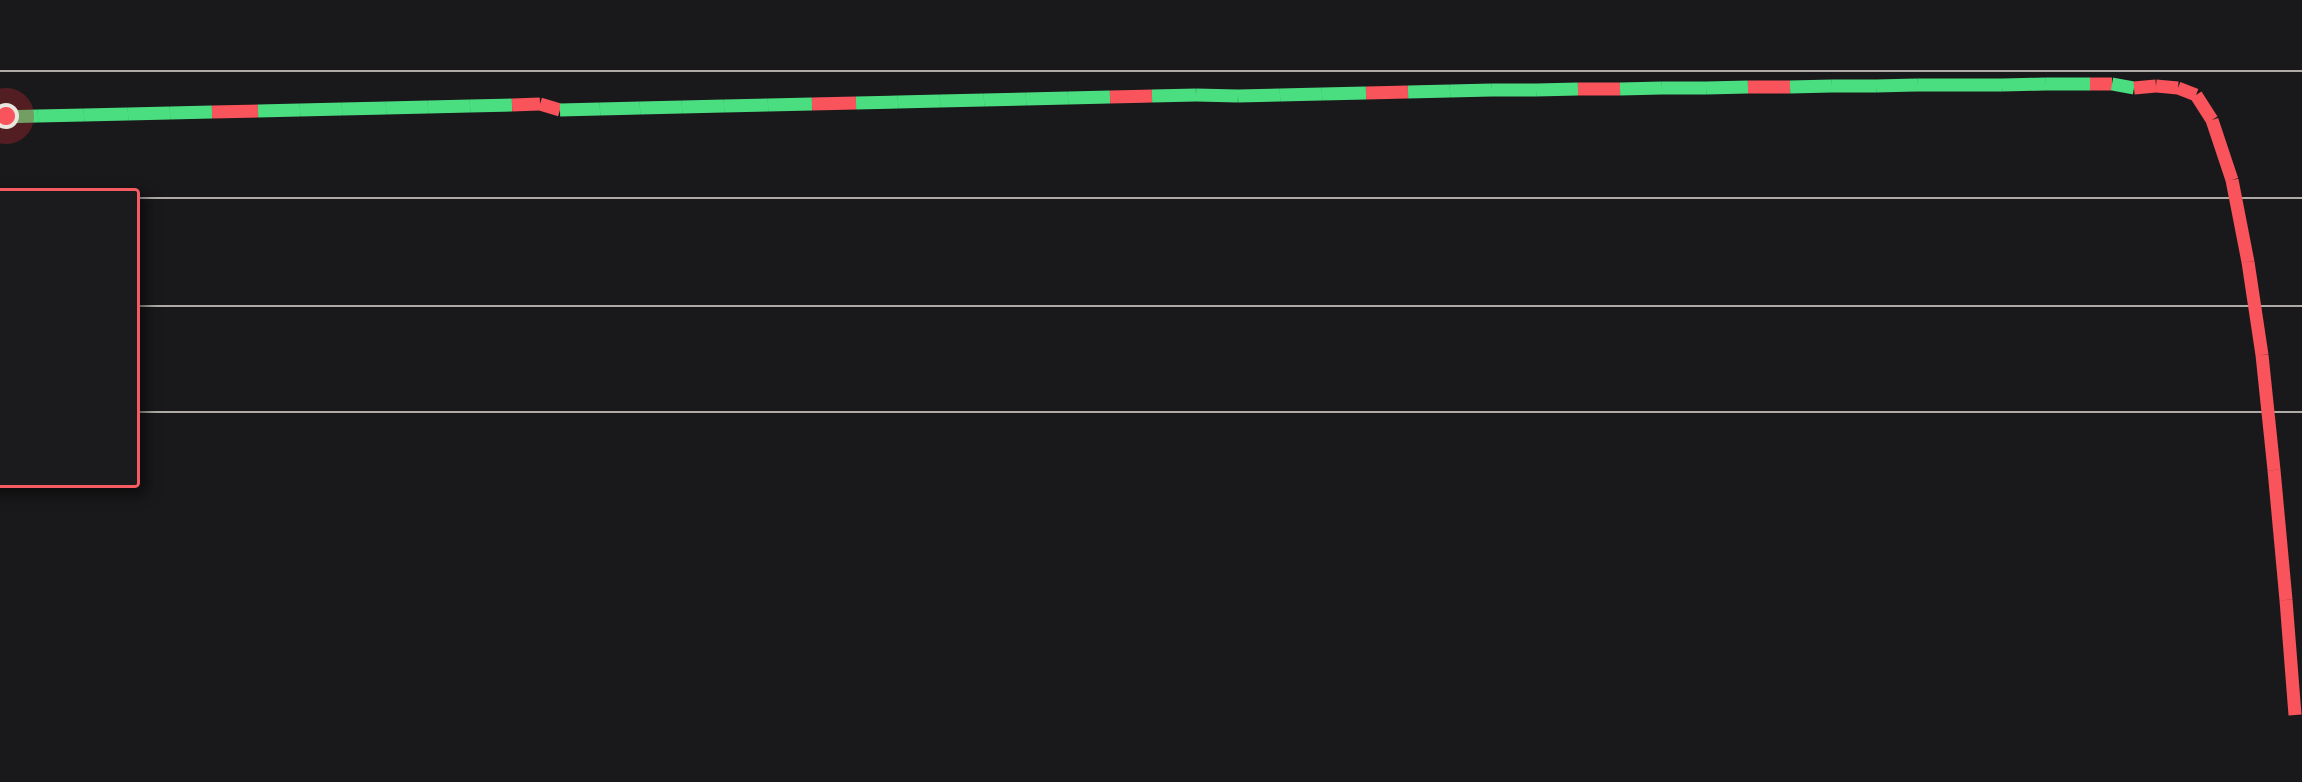 This screenshot has height=782, width=2302. I want to click on hover-point-ring, so click(9, 116).